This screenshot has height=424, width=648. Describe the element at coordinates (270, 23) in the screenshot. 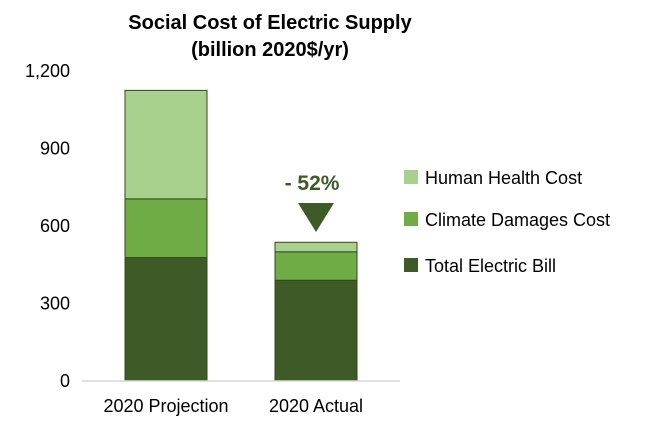

I see `chart-title: Social Cost of Electric Supply` at that location.